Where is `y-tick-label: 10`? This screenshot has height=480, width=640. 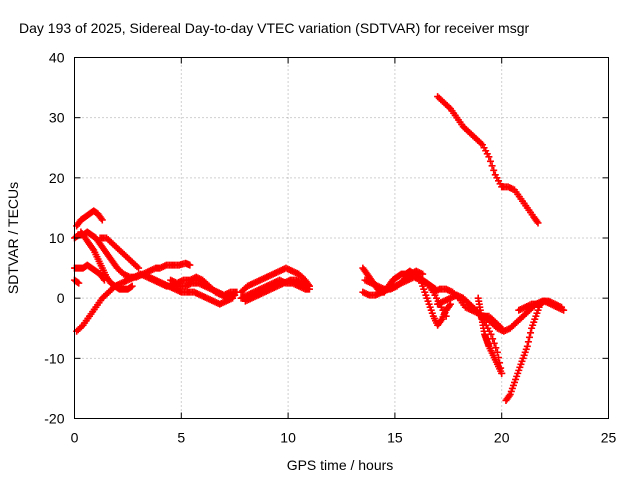 y-tick-label: 10 is located at coordinates (57, 238).